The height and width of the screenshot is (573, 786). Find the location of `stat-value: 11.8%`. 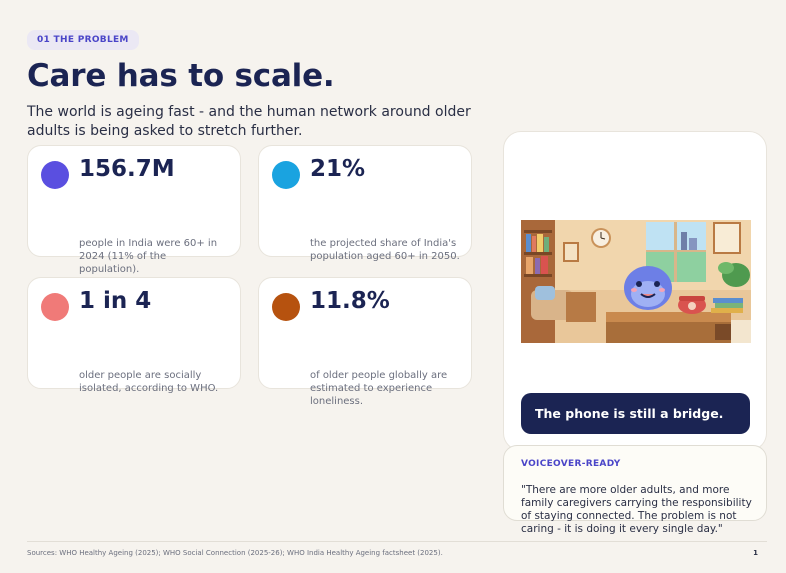

stat-value: 11.8% is located at coordinates (350, 301).